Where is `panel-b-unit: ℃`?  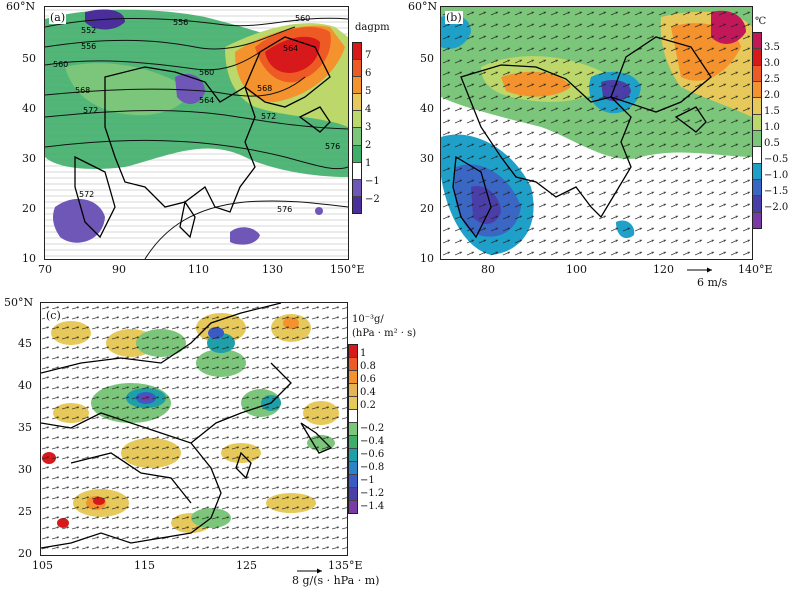 panel-b-unit: ℃ is located at coordinates (761, 21).